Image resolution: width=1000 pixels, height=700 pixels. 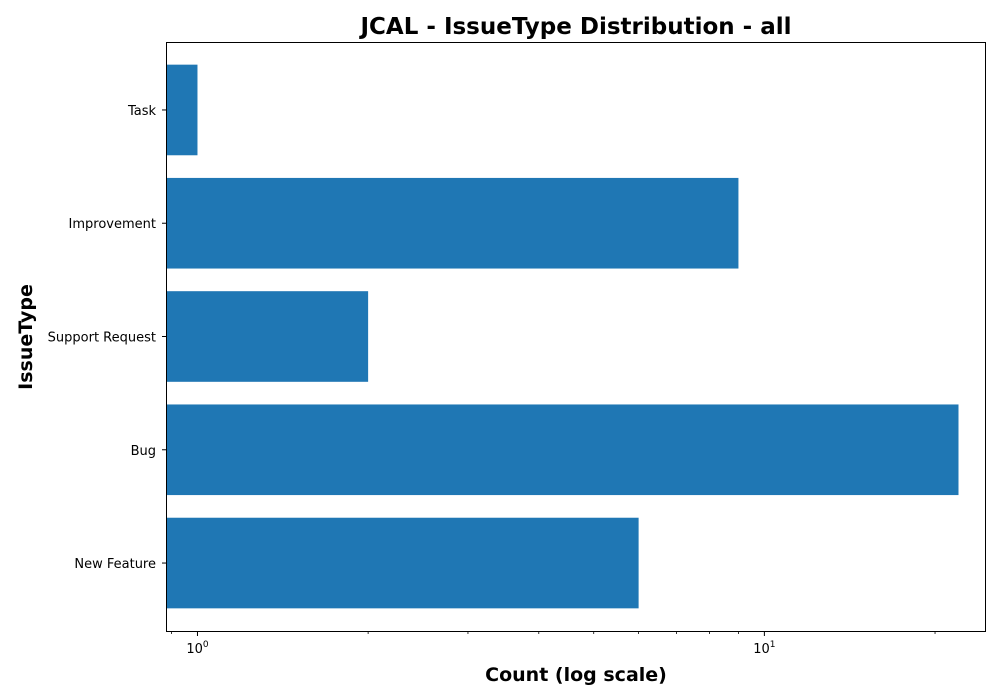 What do you see at coordinates (562, 450) in the screenshot?
I see `bar-bug` at bounding box center [562, 450].